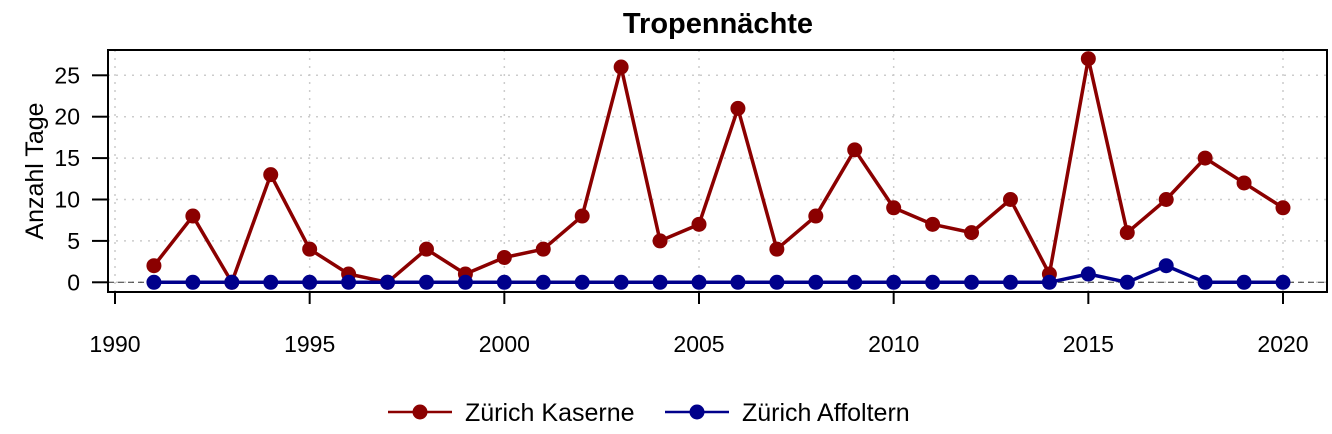 The height and width of the screenshot is (434, 1332). I want to click on y-tick-label: 20, so click(67, 117).